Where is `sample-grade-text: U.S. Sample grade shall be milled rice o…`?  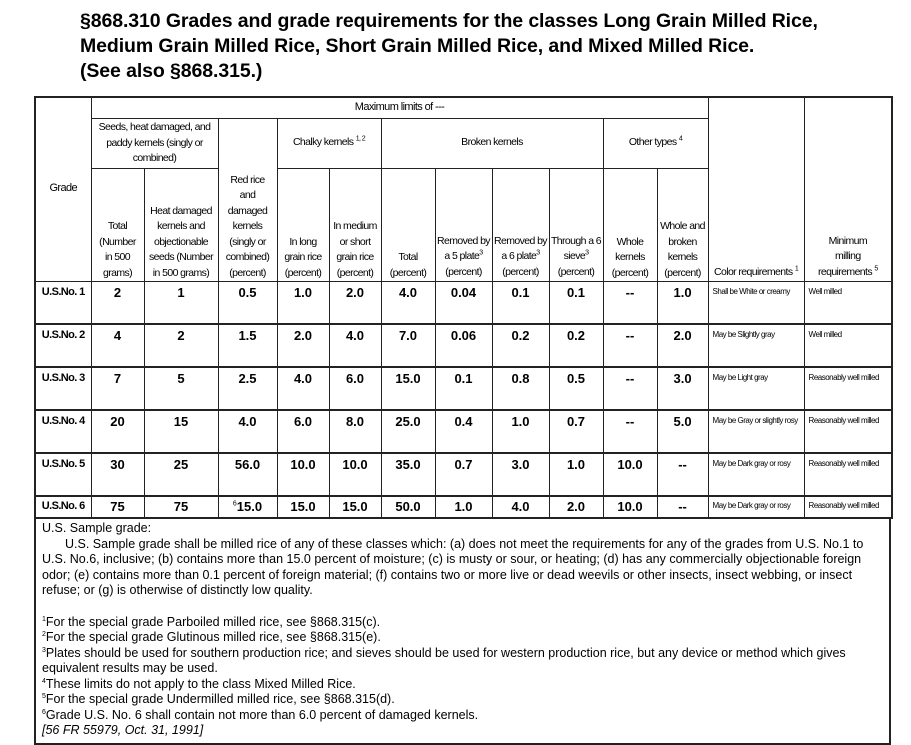 sample-grade-text: U.S. Sample grade shall be milled rice o… is located at coordinates (453, 567).